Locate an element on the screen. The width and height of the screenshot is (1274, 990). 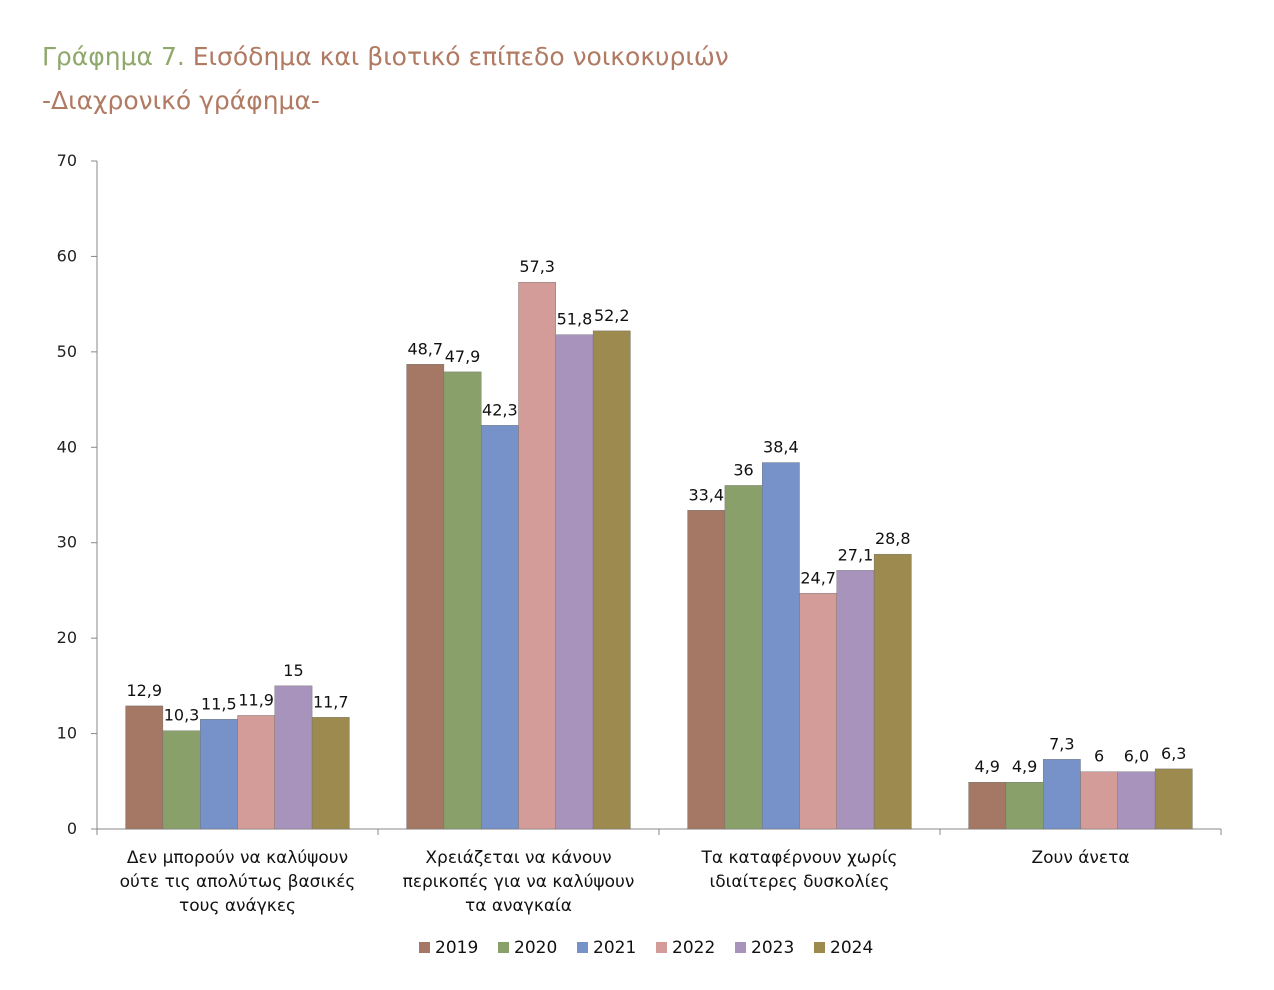
legend-label: 2022 is located at coordinates (693, 948).